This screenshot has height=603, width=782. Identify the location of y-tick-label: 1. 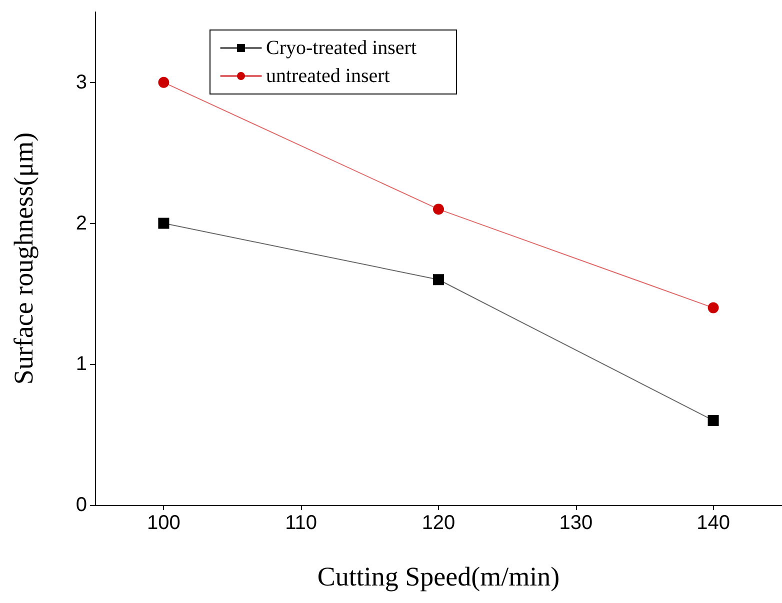
(81, 364).